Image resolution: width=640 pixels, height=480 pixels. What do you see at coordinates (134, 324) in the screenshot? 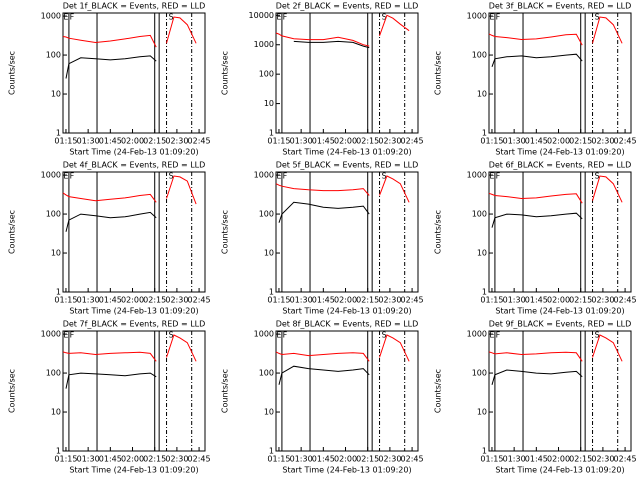
I see `chart-title: Det 7f_BLACK = Events, RED = LLD` at bounding box center [134, 324].